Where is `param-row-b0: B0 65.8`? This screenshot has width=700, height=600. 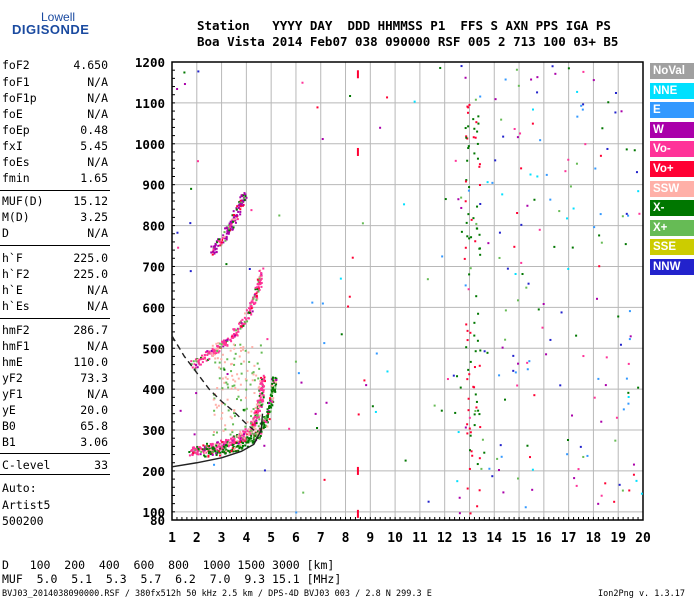 param-row-b0: B0 65.8 is located at coordinates (55, 427).